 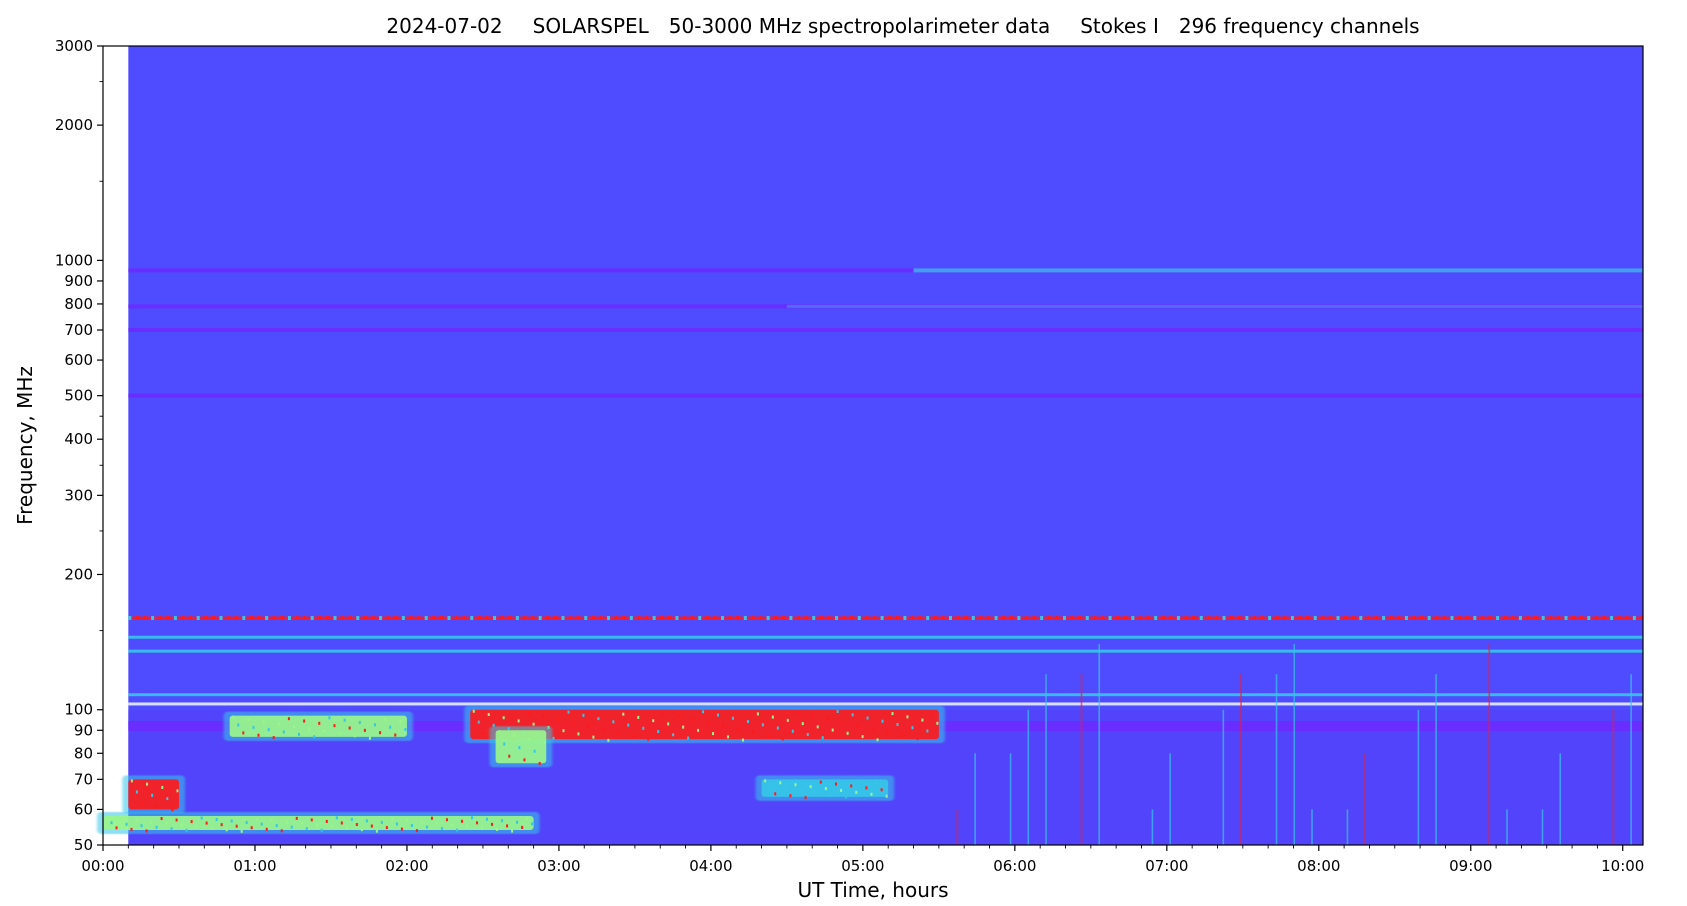 I want to click on y-tick-label: 600, so click(x=78, y=360).